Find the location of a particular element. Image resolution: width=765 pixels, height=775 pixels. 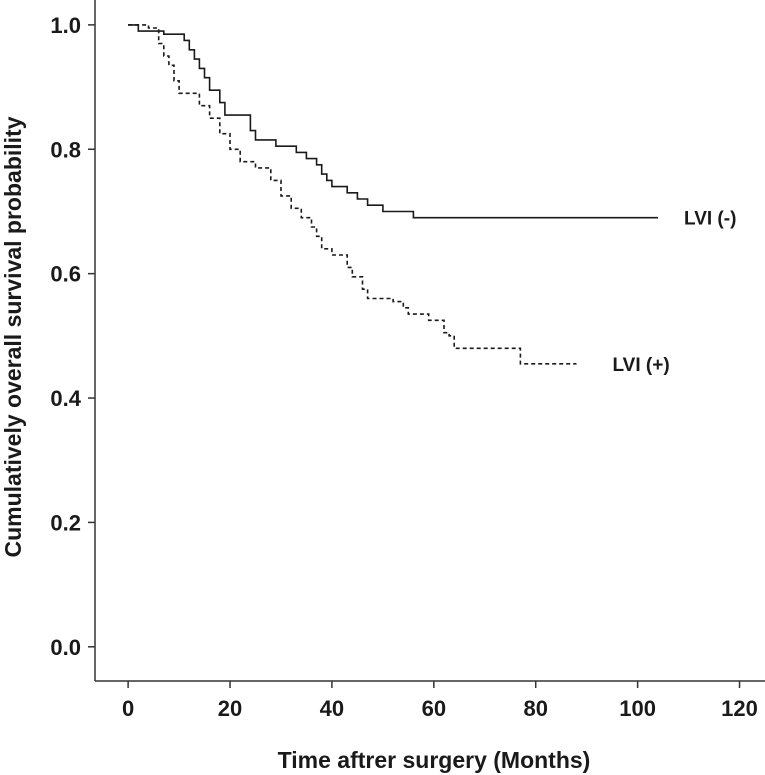

labels-layer: LVI (-) LVI (+) is located at coordinates (674, 292).